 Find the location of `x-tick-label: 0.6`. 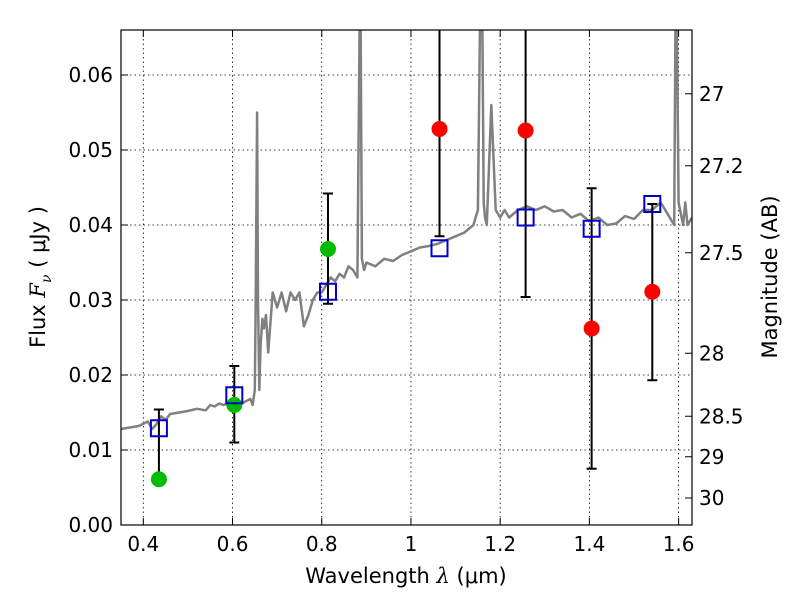

x-tick-label: 0.6 is located at coordinates (233, 544).